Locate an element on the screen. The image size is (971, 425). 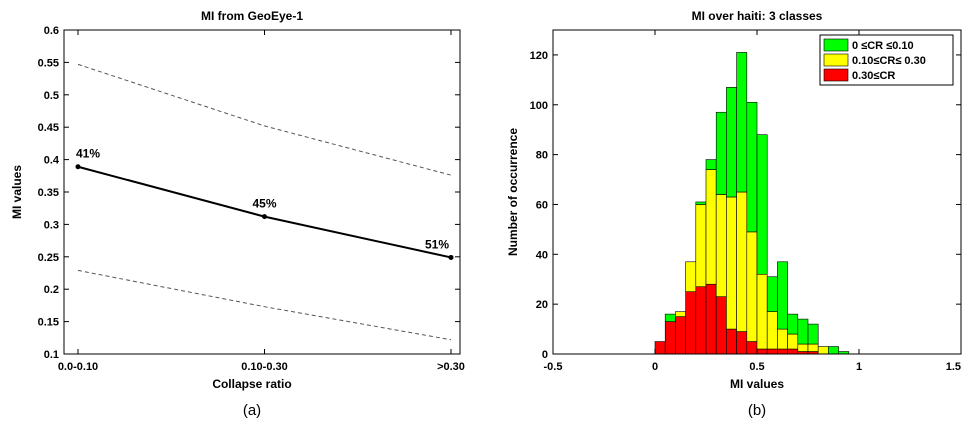
chart-b-ytick-label: 120 is located at coordinates (539, 56).